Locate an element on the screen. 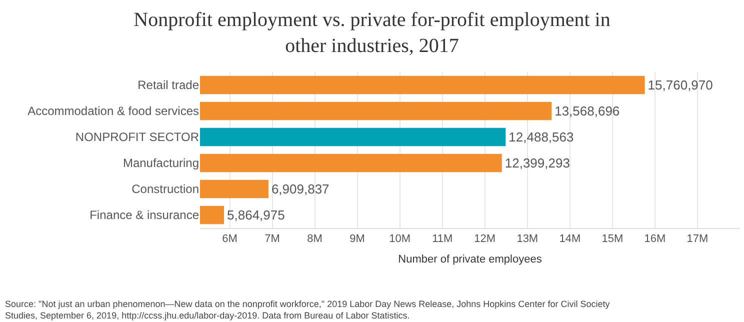 The height and width of the screenshot is (322, 744). x-tick-label: 6M is located at coordinates (230, 239).